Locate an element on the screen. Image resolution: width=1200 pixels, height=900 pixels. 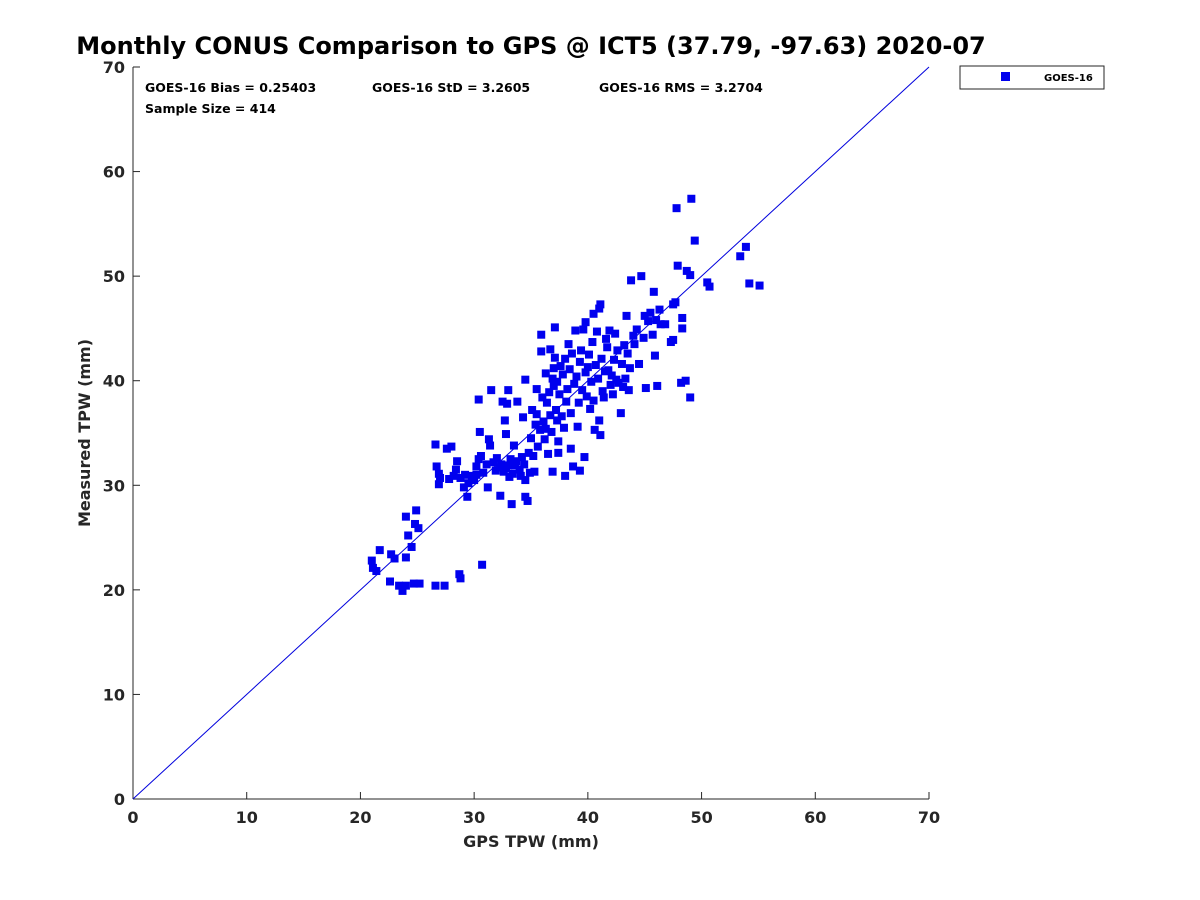
x-tick-label: 20 is located at coordinates (360, 817).